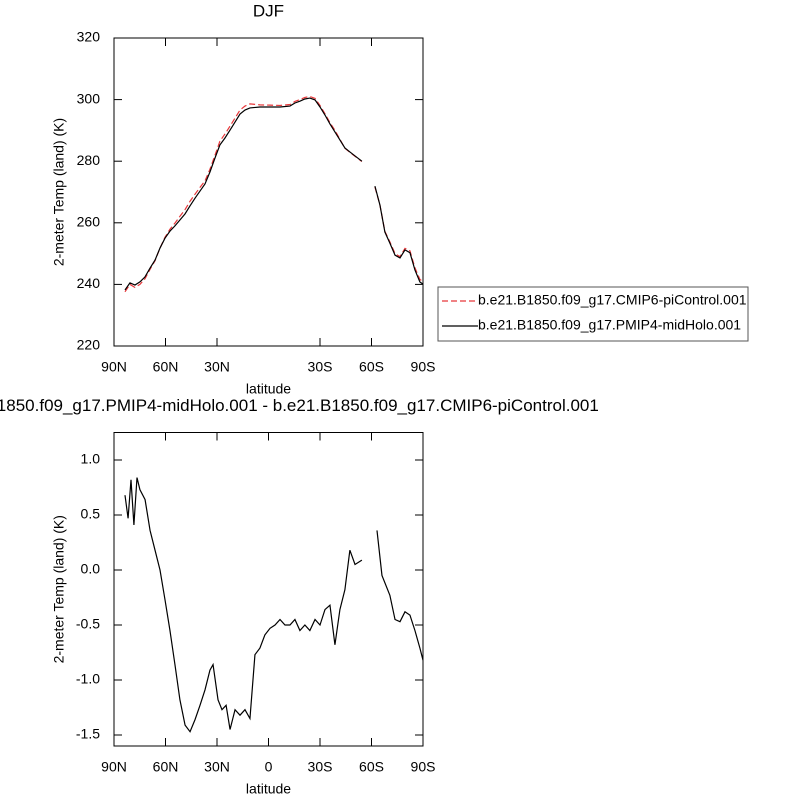 This screenshot has height=800, width=800. Describe the element at coordinates (88, 624) in the screenshot. I see `y-tick-label: -0.5` at that location.